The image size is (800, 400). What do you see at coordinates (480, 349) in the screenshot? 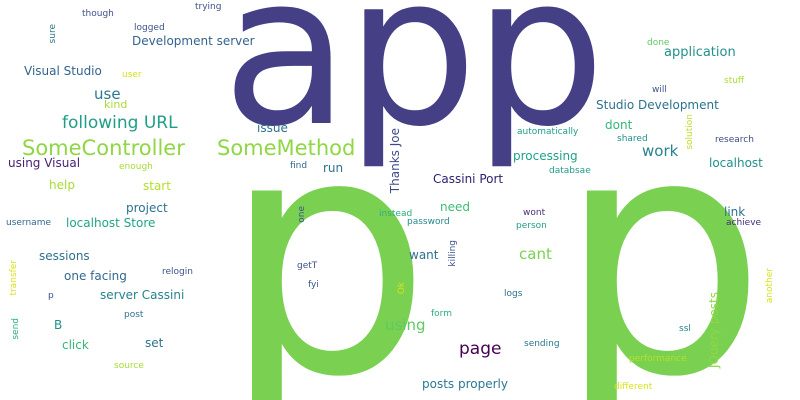
I see `word-page: page` at bounding box center [480, 349].